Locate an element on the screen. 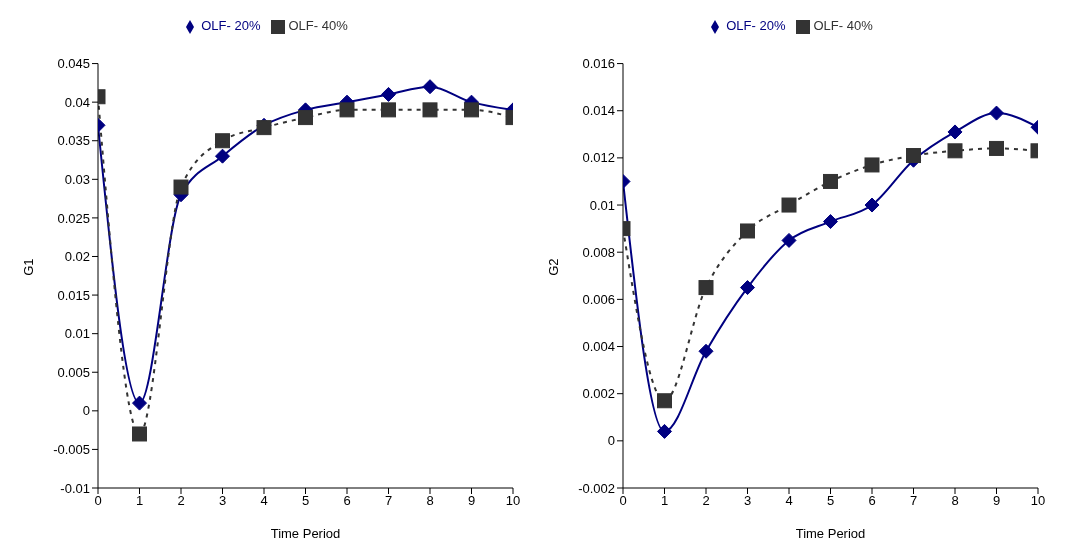  y-tick-label: 0.002 is located at coordinates (598, 394).